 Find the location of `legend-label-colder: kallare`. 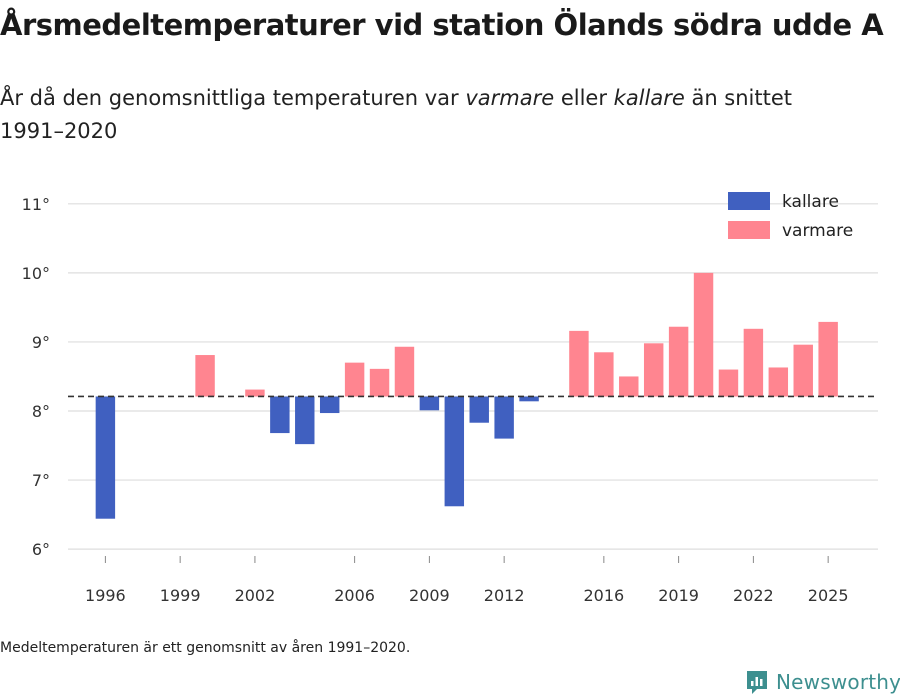

legend-label-colder: kallare is located at coordinates (810, 202).